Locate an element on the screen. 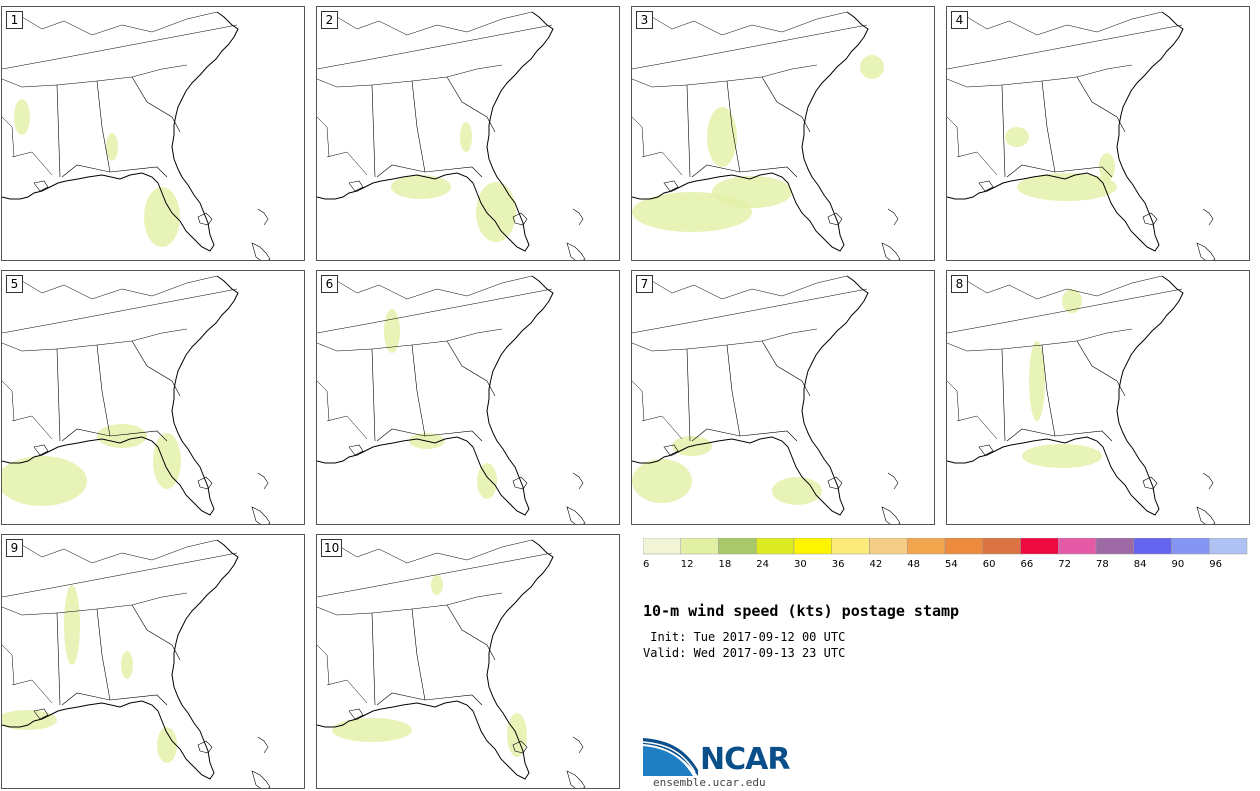 This screenshot has height=791, width=1260. colorbar-tick-label: 96 is located at coordinates (1215, 564).